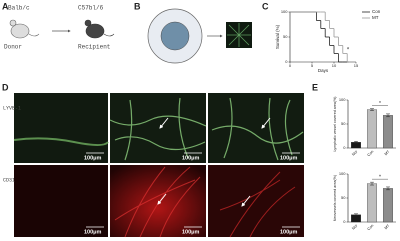 This screenshot has height=241, width=400. What do you see at coordinates (5, 87) in the screenshot?
I see `panel-label: D` at bounding box center [5, 87].